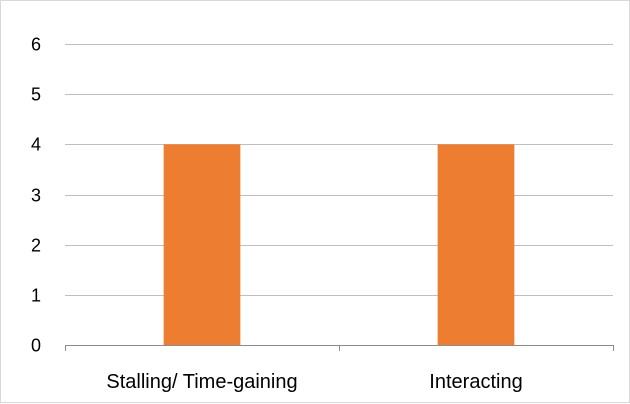 This screenshot has height=404, width=630. Describe the element at coordinates (36, 45) in the screenshot. I see `y-tick-label-6: 6` at that location.